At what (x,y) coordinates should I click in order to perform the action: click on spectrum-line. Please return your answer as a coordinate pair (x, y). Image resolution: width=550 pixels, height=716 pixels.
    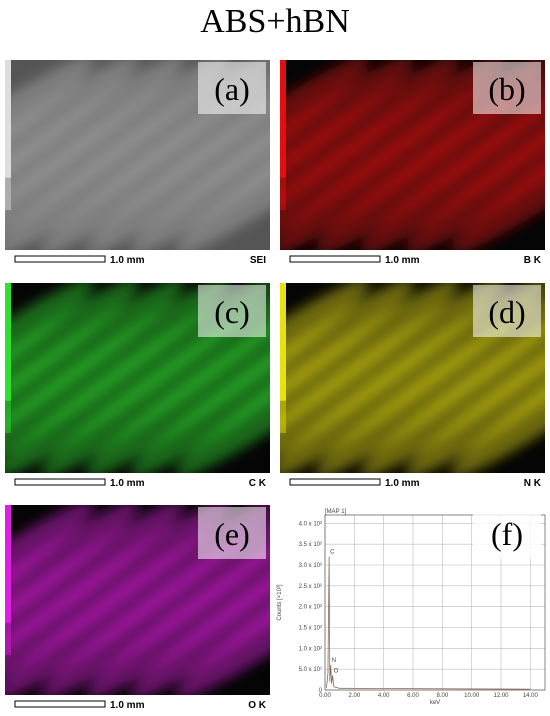
    Looking at the image, I should click on (428, 623).